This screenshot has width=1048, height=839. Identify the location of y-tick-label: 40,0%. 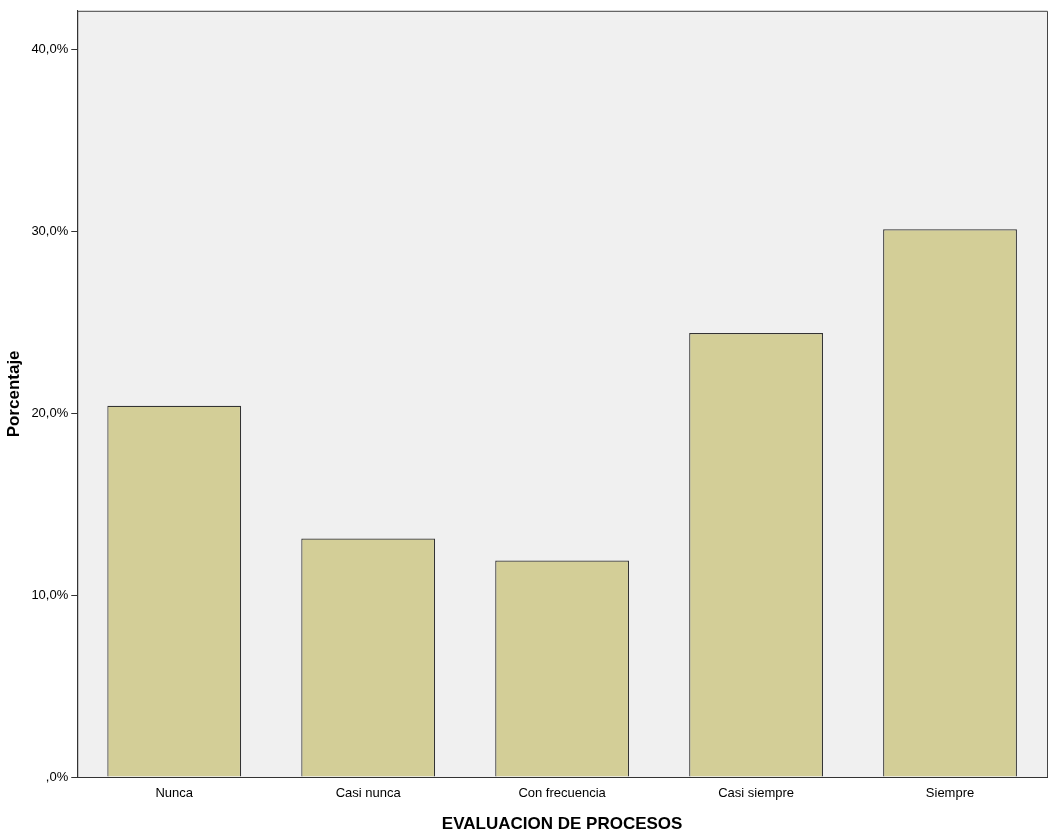
(50, 48).